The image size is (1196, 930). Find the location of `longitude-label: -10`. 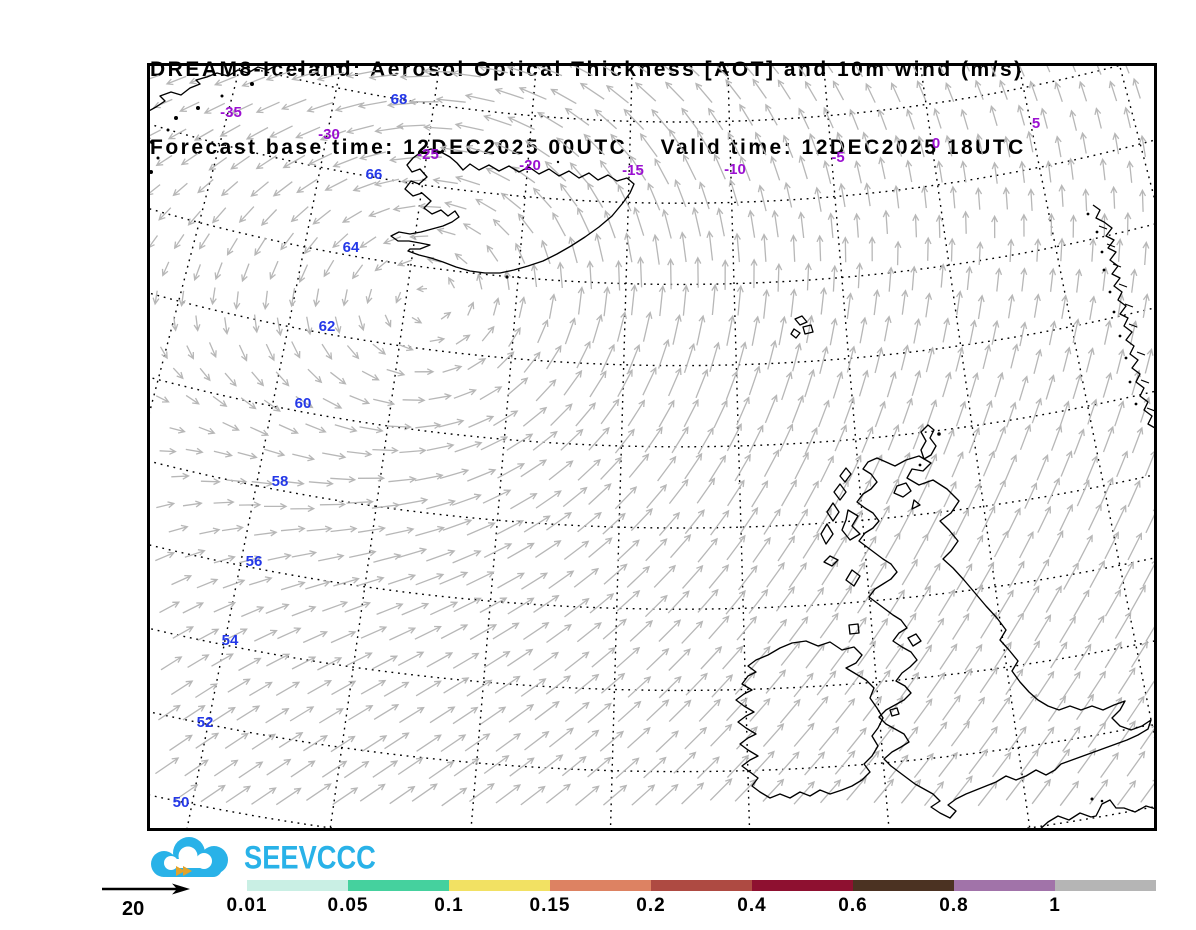

longitude-label: -10 is located at coordinates (735, 169).